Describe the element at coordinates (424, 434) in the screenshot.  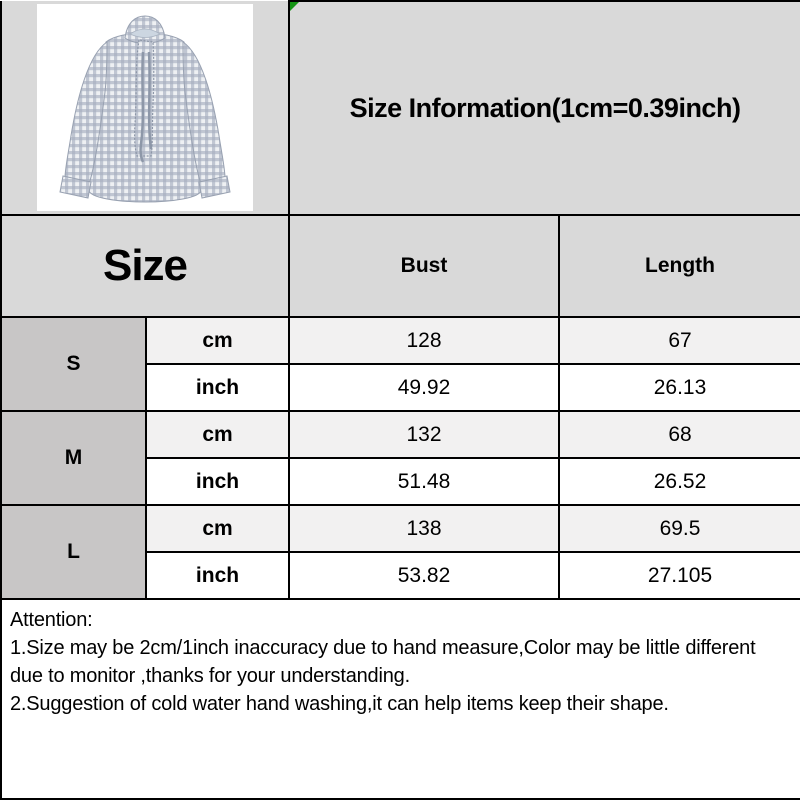
I see `bust-value: 132` at that location.